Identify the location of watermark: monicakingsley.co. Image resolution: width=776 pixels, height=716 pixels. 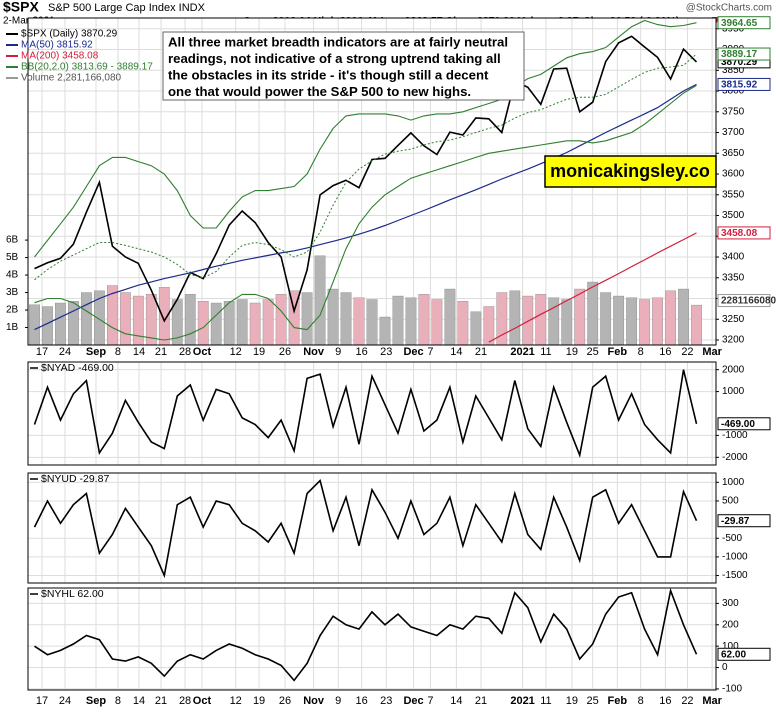
(630, 171).